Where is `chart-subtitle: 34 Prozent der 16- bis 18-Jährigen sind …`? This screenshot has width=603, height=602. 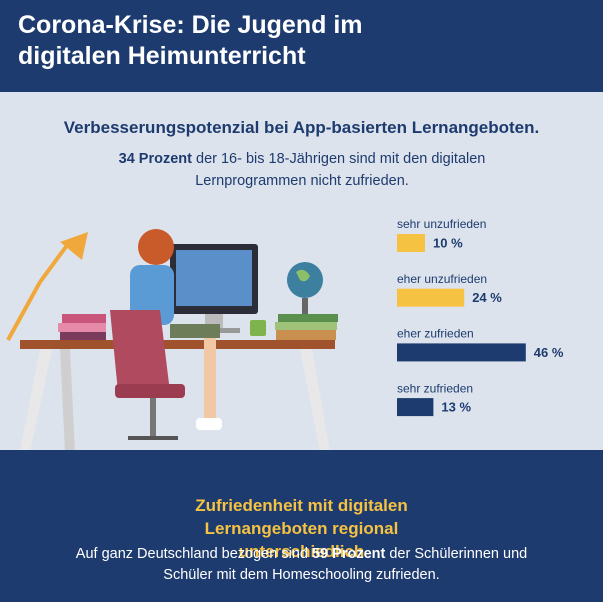 chart-subtitle: 34 Prozent der 16- bis 18-Jährigen sind … is located at coordinates (302, 170).